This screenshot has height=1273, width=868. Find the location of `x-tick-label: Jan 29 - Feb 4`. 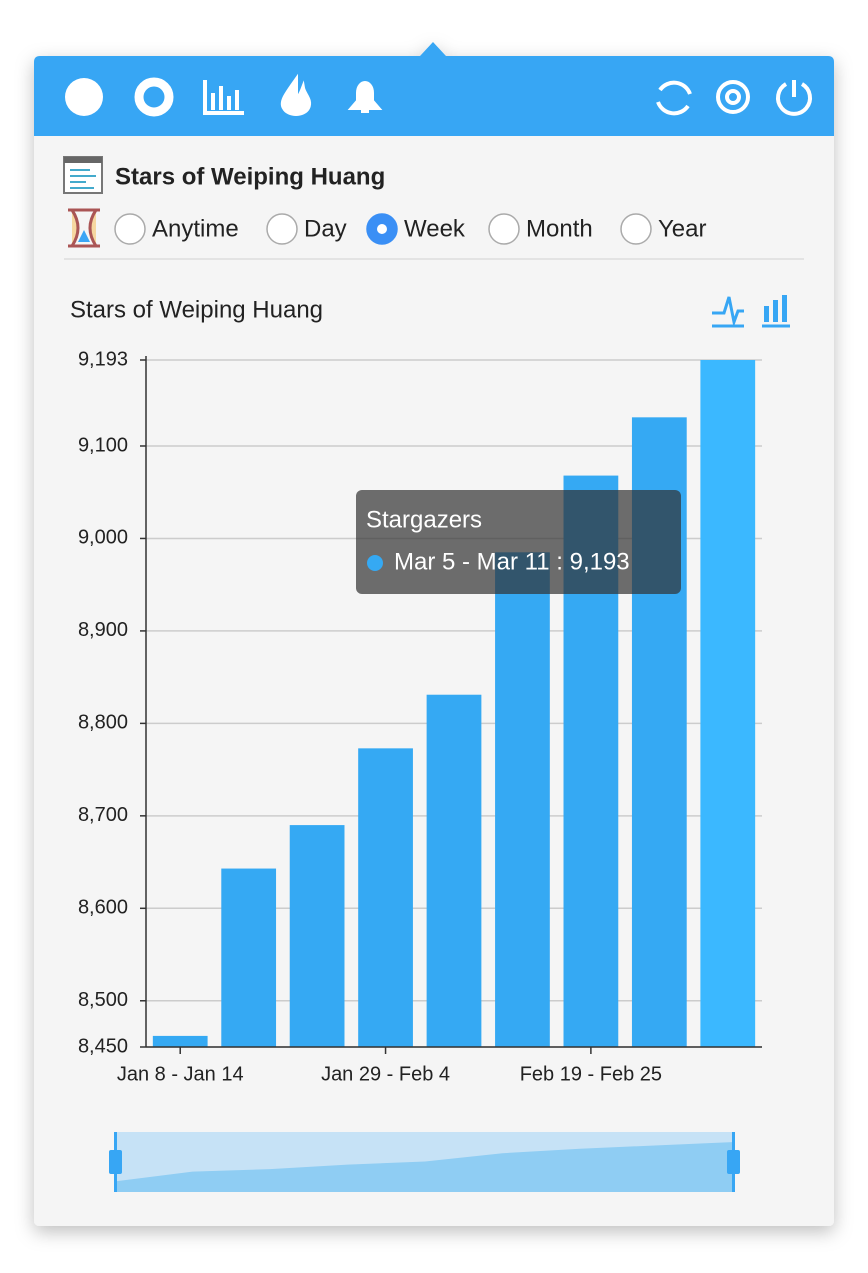

x-tick-label: Jan 29 - Feb 4 is located at coordinates (385, 1074).